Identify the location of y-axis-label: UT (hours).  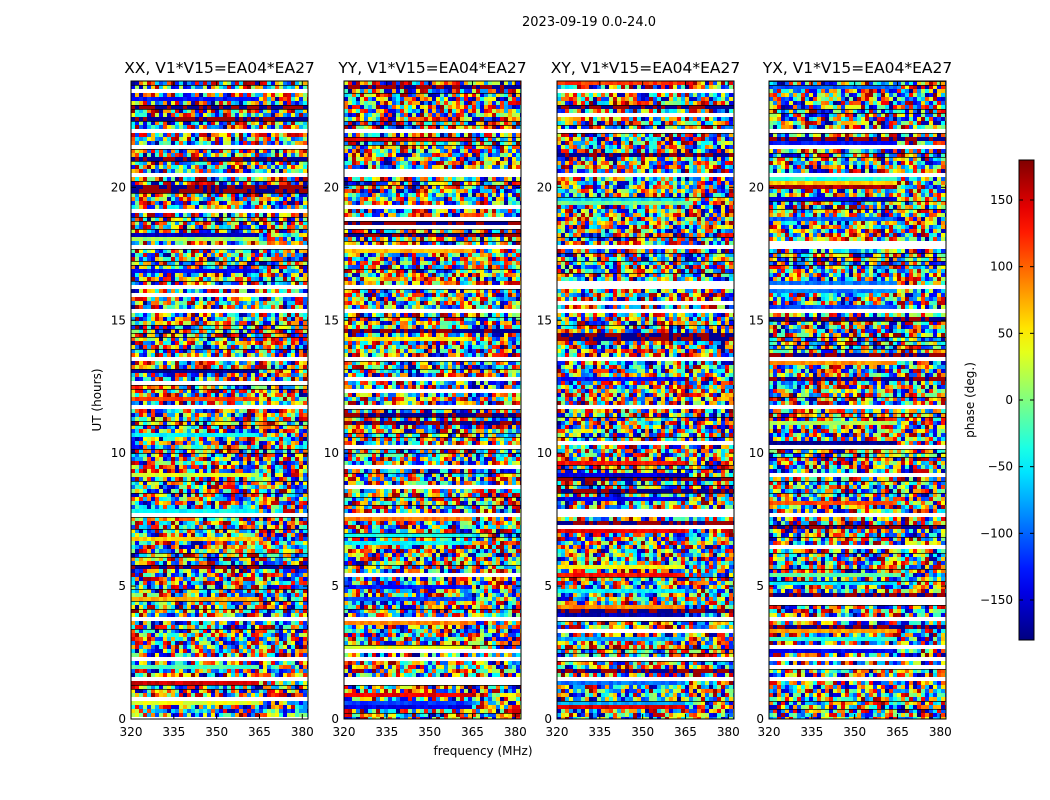
(97, 399).